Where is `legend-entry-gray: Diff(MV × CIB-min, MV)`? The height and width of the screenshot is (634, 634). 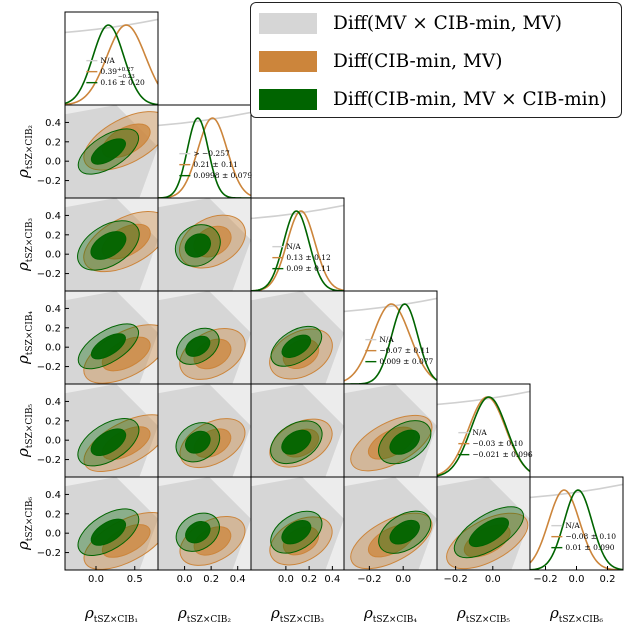
legend-entry-gray: Diff(MV × CIB-min, MV) is located at coordinates (410, 23).